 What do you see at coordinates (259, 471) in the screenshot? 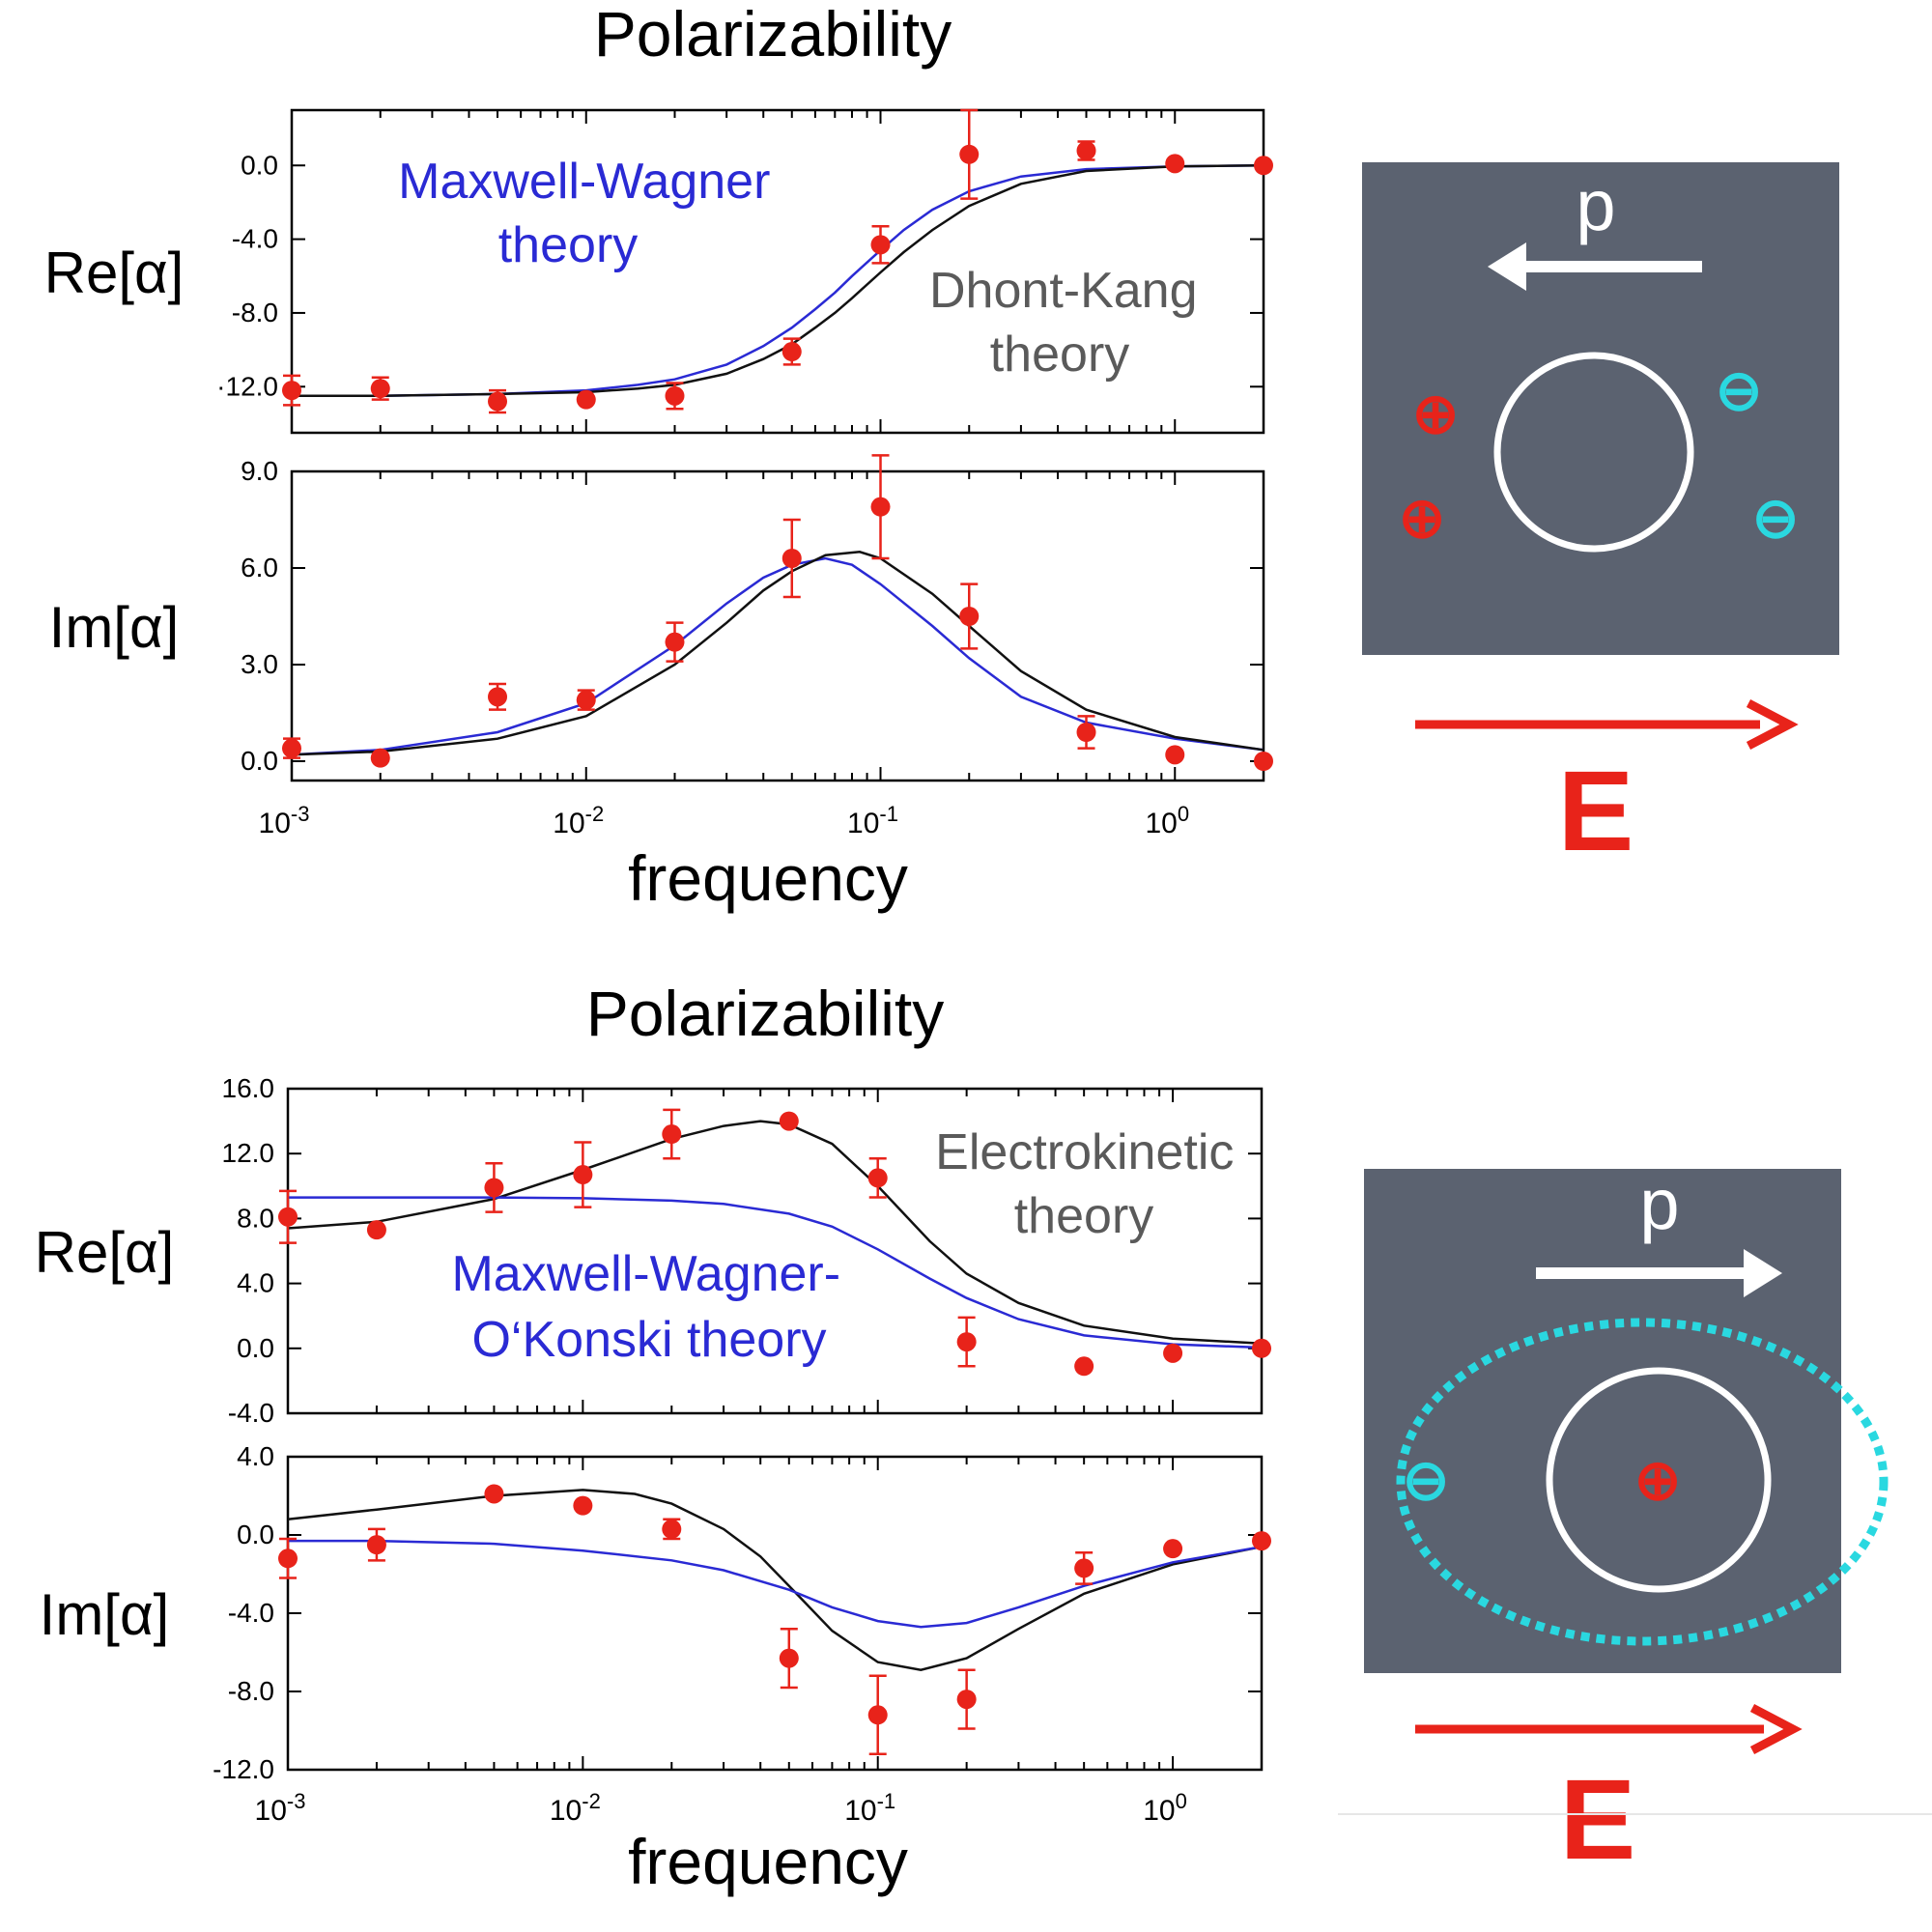
I see `y-tick-label: 9.0` at bounding box center [259, 471].